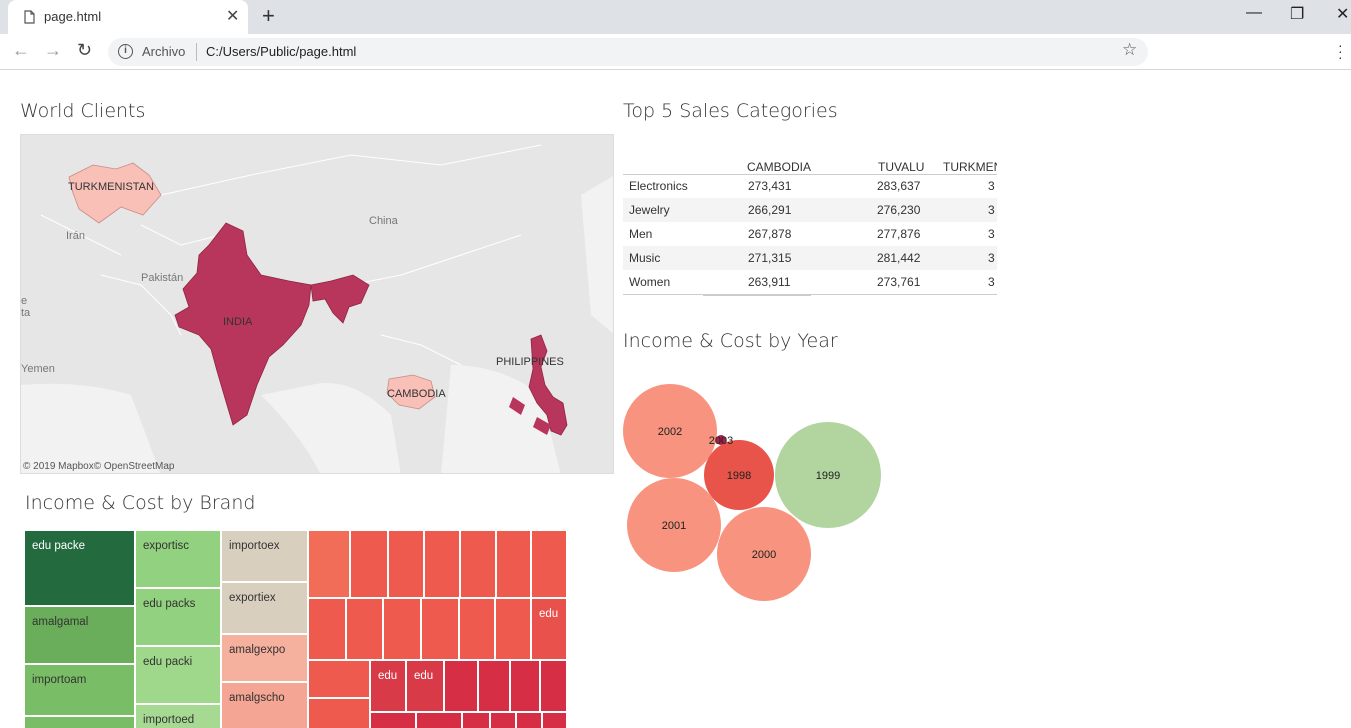 Image resolution: width=1351 pixels, height=728 pixels. What do you see at coordinates (281, 51) in the screenshot?
I see `url-text: C:/Users/Public/page.html` at bounding box center [281, 51].